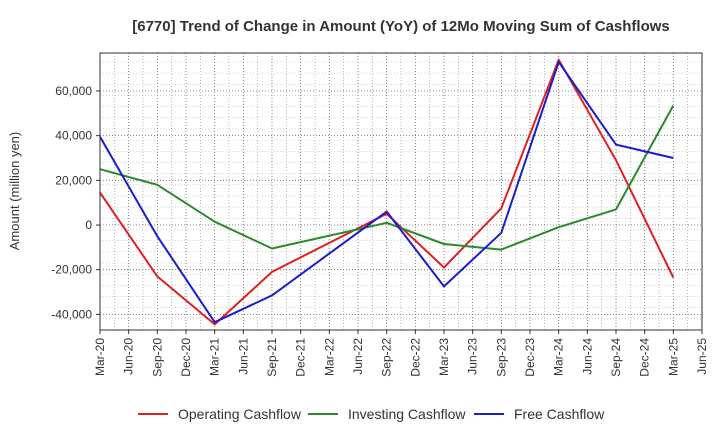  Describe the element at coordinates (215, 357) in the screenshot. I see `x-tick-label: Mar-21` at that location.